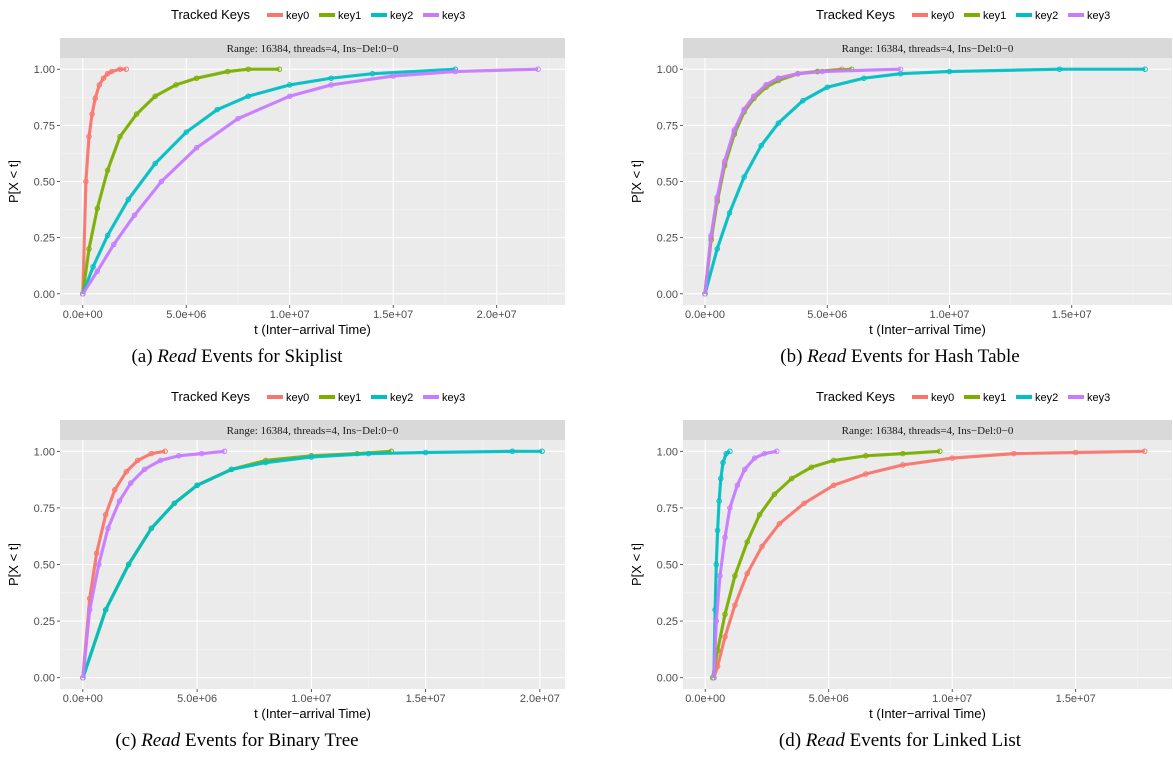 The width and height of the screenshot is (1173, 766). Describe the element at coordinates (667, 509) in the screenshot. I see `y-tick-label: 0.75` at that location.